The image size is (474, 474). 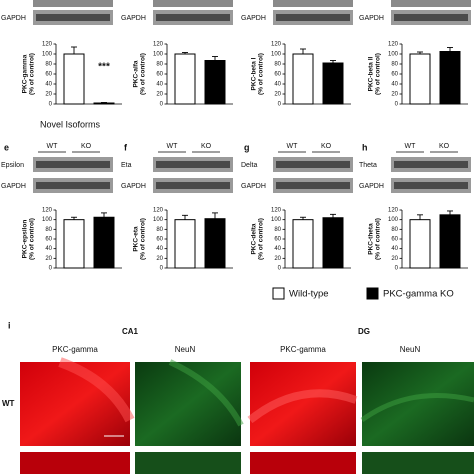 What do you see at coordinates (8, 403) in the screenshot?
I see `row-label: WT` at bounding box center [8, 403].